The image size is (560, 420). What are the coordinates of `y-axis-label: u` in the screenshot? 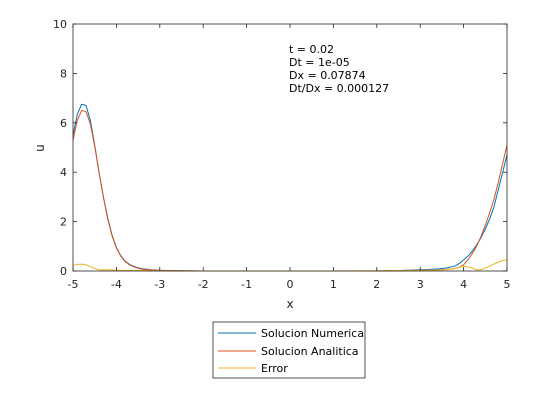 It's located at (40, 148).